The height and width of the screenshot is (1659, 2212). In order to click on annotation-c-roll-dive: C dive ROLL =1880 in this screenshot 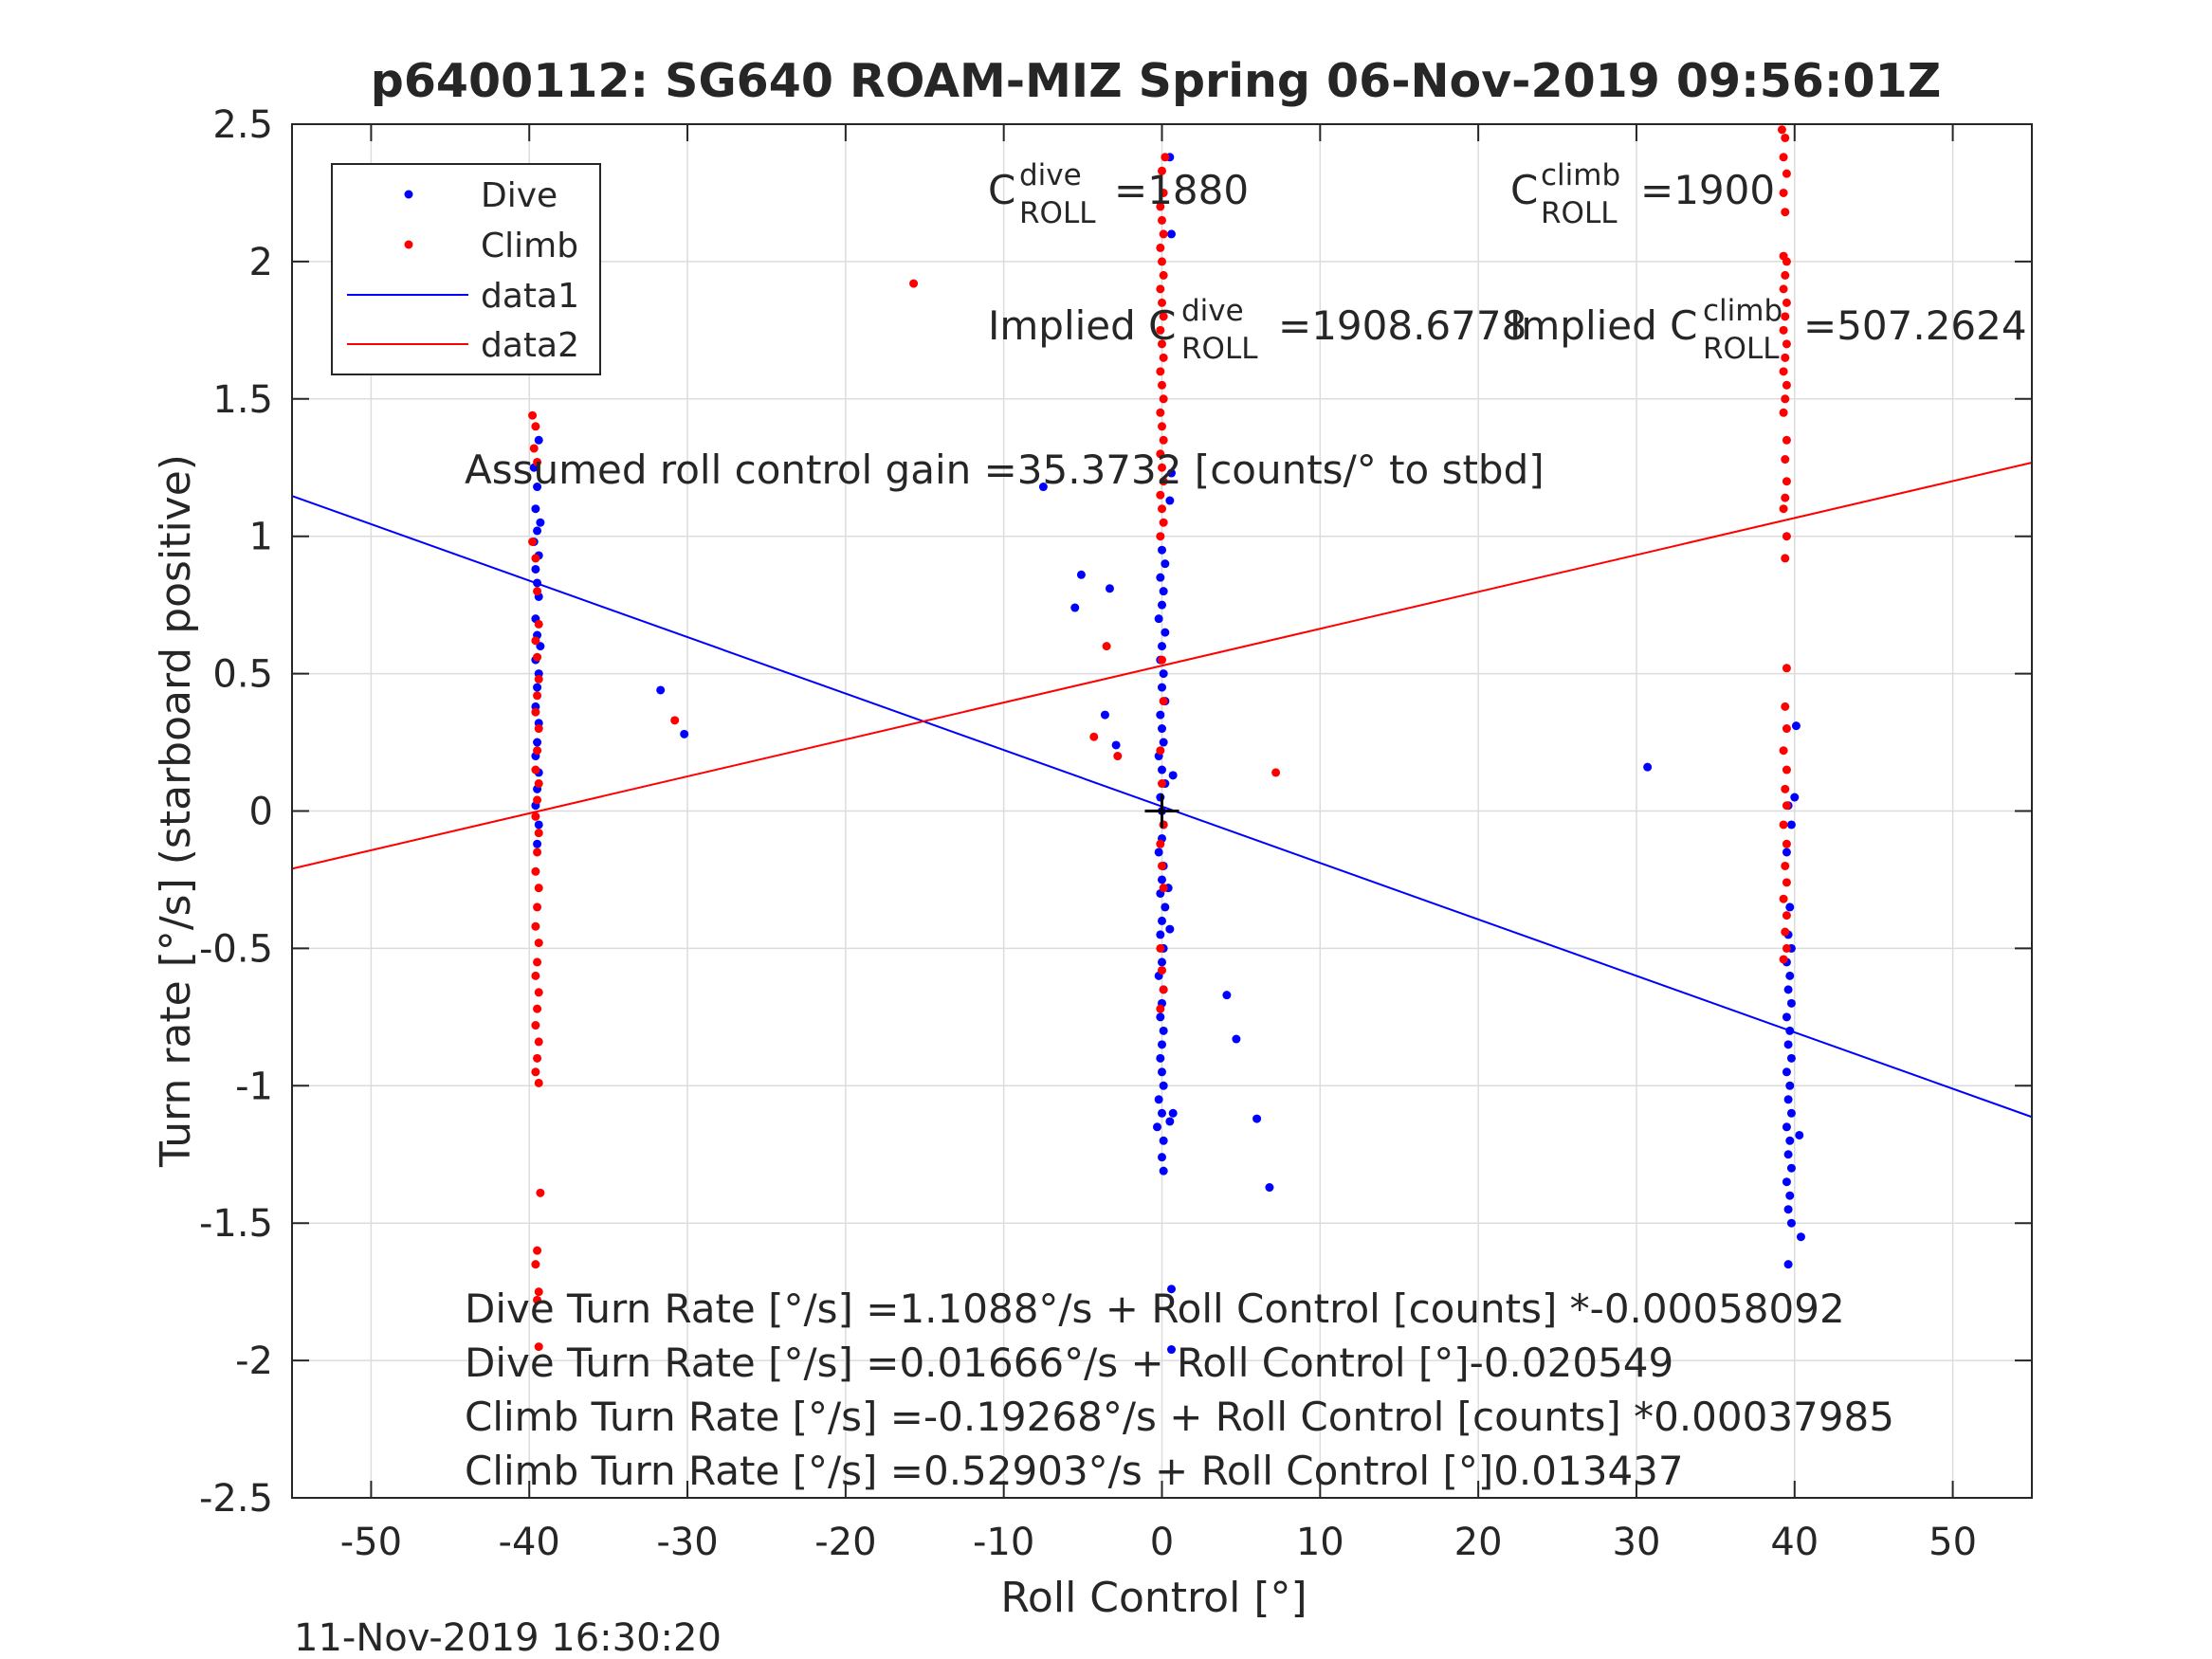, I will do `click(1118, 194)`.